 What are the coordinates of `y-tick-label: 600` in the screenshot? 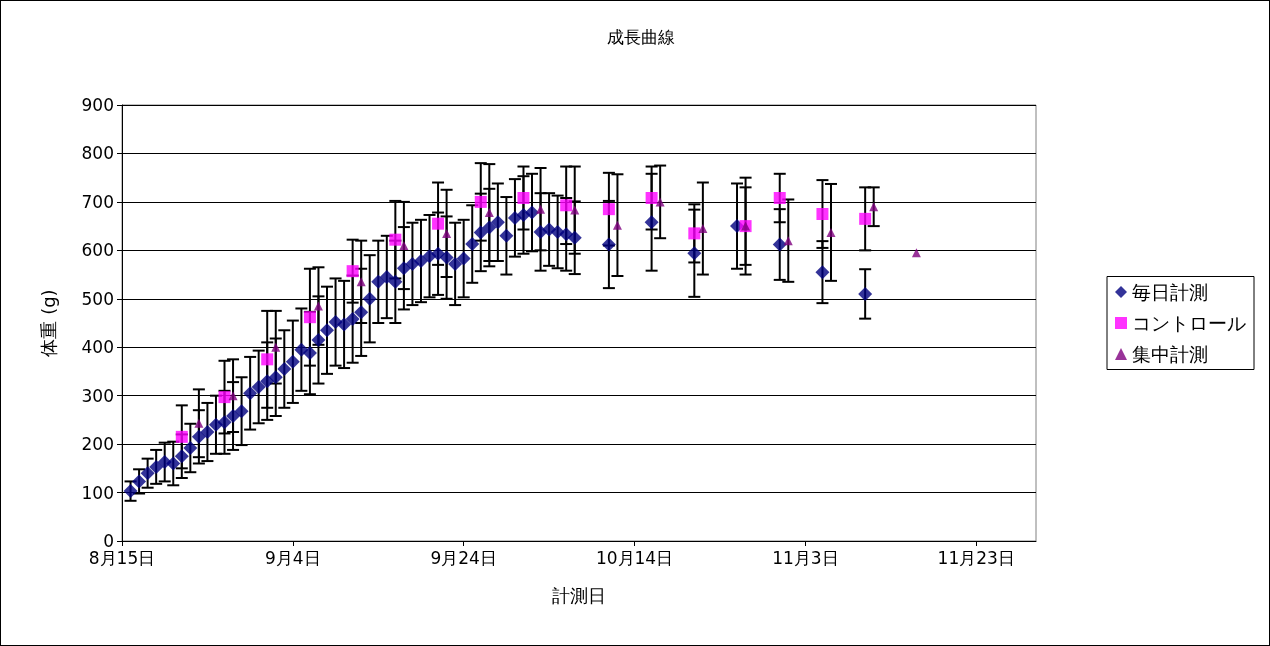 It's located at (97, 250).